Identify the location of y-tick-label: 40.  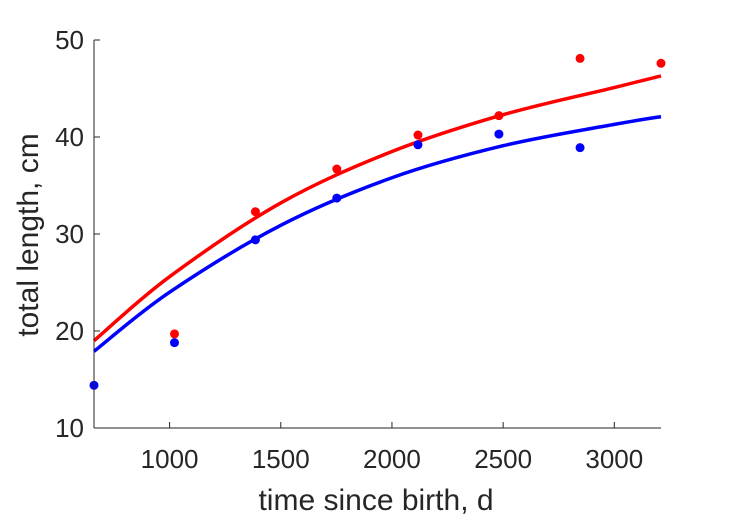
(69, 137).